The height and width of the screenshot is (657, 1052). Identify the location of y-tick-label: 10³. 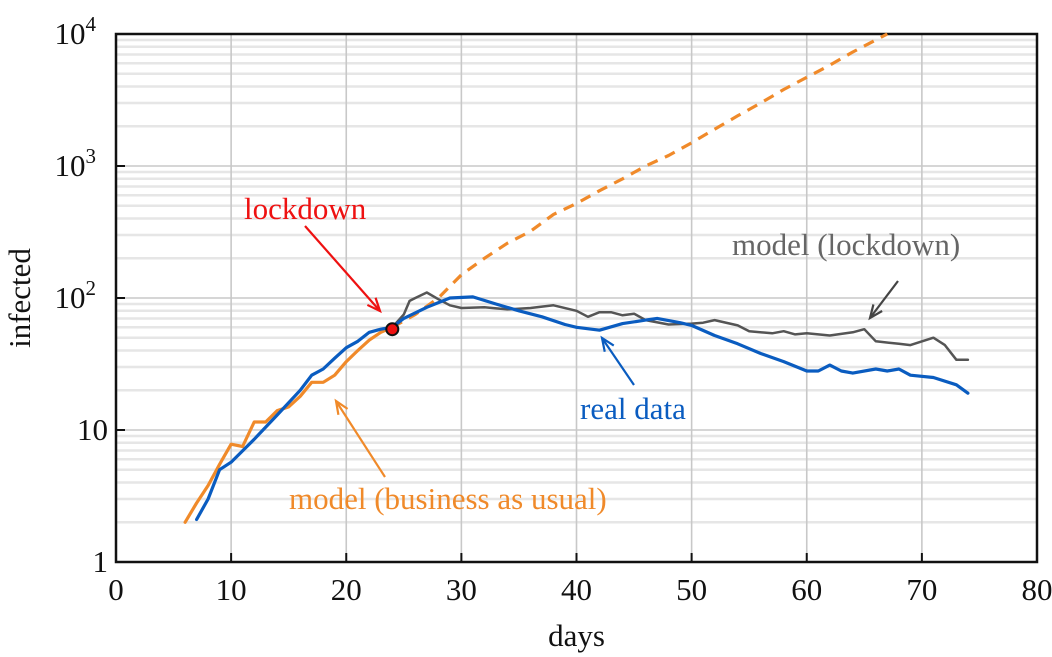
(76, 163).